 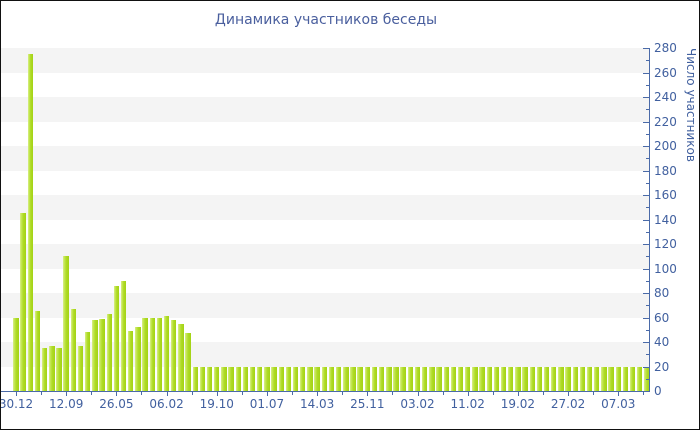 I want to click on x-tick-label: 01.07, so click(x=267, y=404).